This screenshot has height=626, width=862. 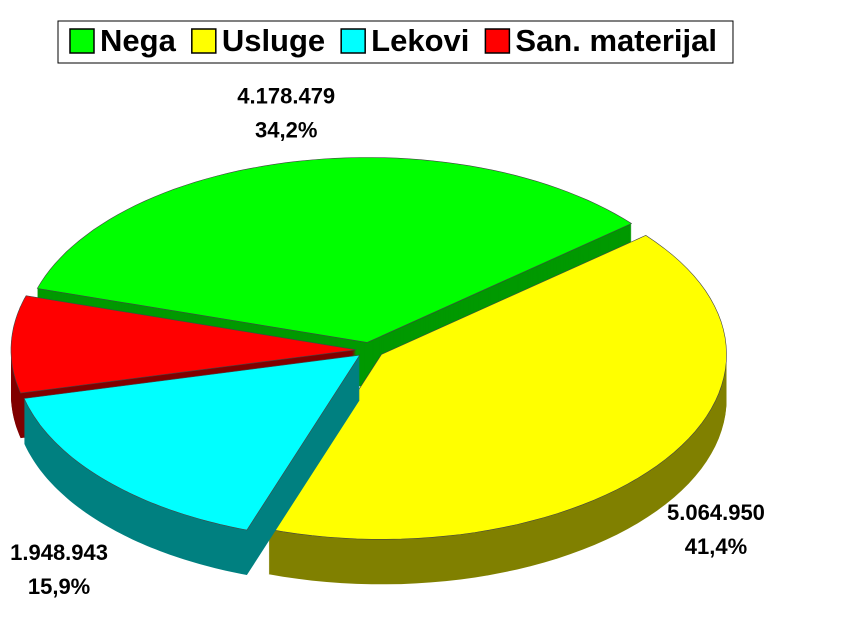 What do you see at coordinates (59, 586) in the screenshot?
I see `percent-label: 15,9%` at bounding box center [59, 586].